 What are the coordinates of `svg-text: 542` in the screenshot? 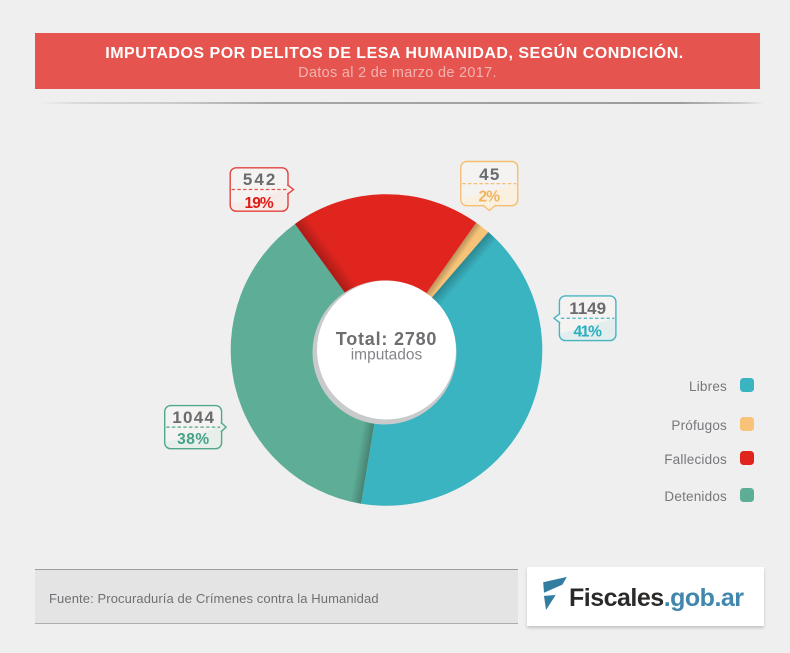 It's located at (260, 179).